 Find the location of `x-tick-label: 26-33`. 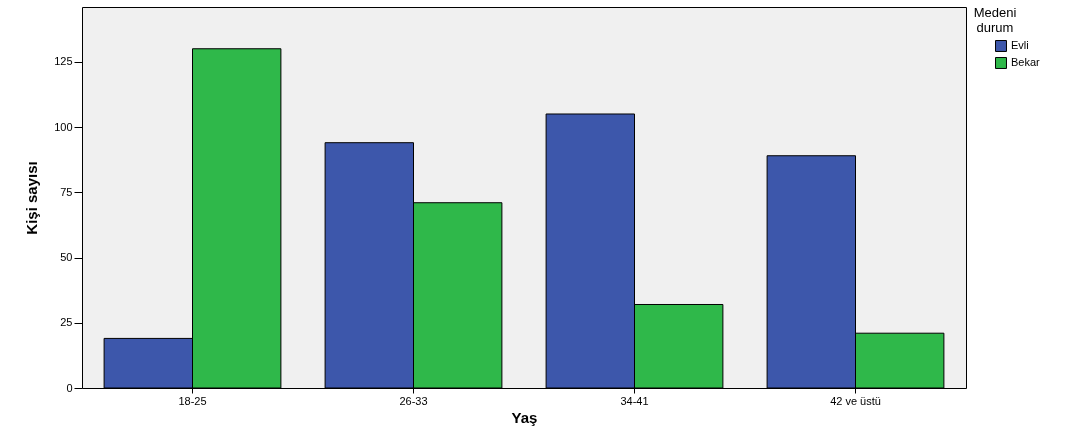

x-tick-label: 26-33 is located at coordinates (413, 400).